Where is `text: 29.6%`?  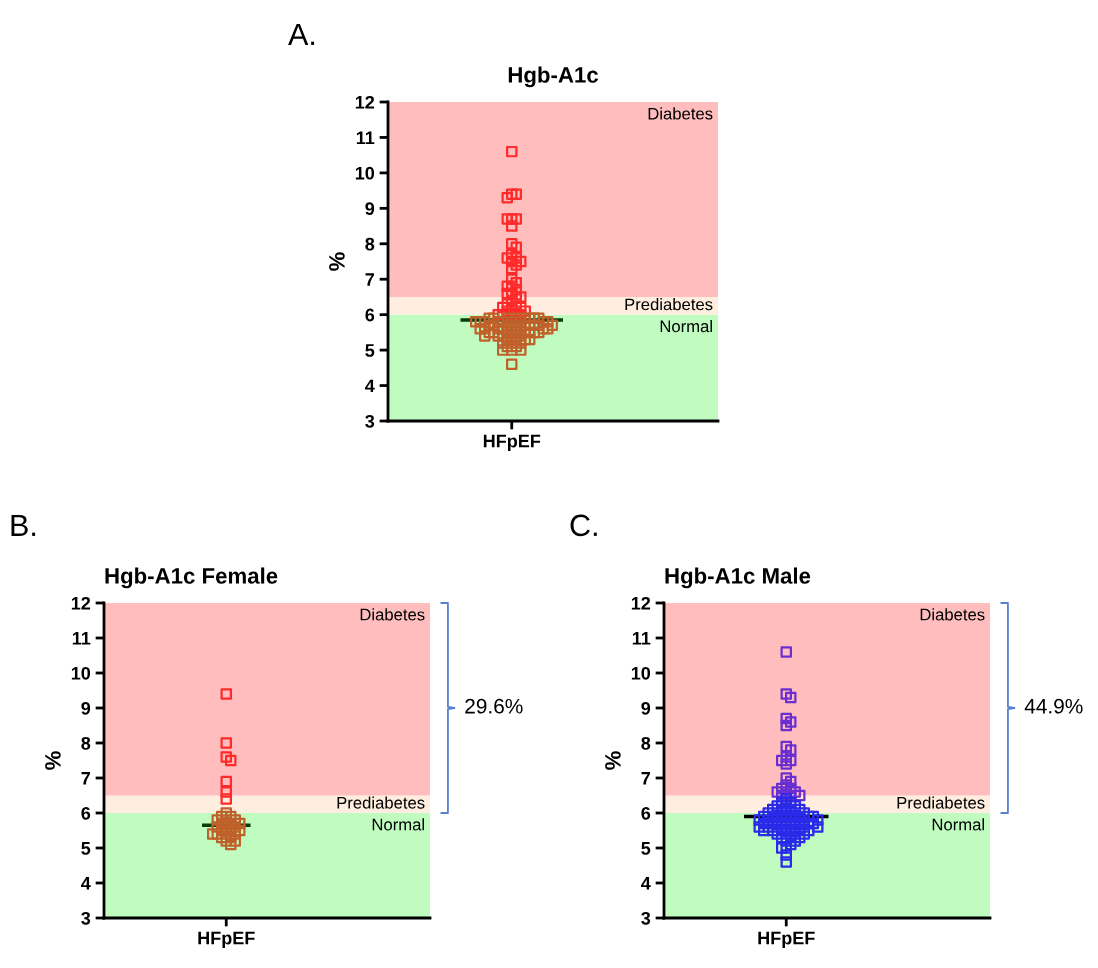 text: 29.6% is located at coordinates (494, 706).